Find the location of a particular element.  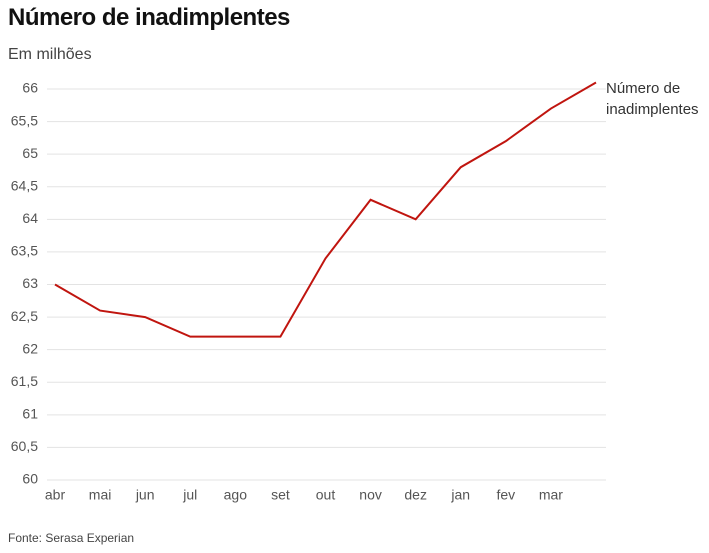

chart-title: Número de inadimplentes is located at coordinates (149, 17).